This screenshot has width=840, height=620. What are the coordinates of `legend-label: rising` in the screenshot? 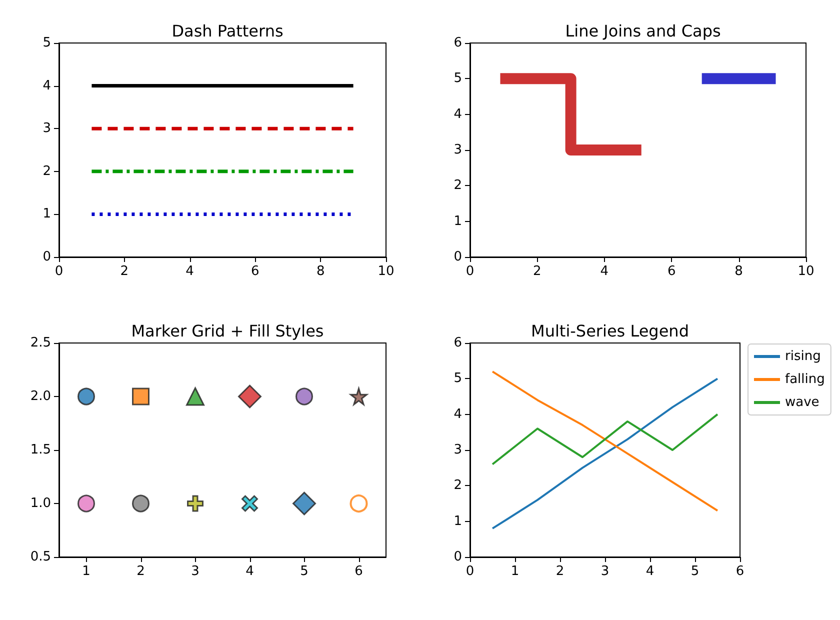 It's located at (803, 356).